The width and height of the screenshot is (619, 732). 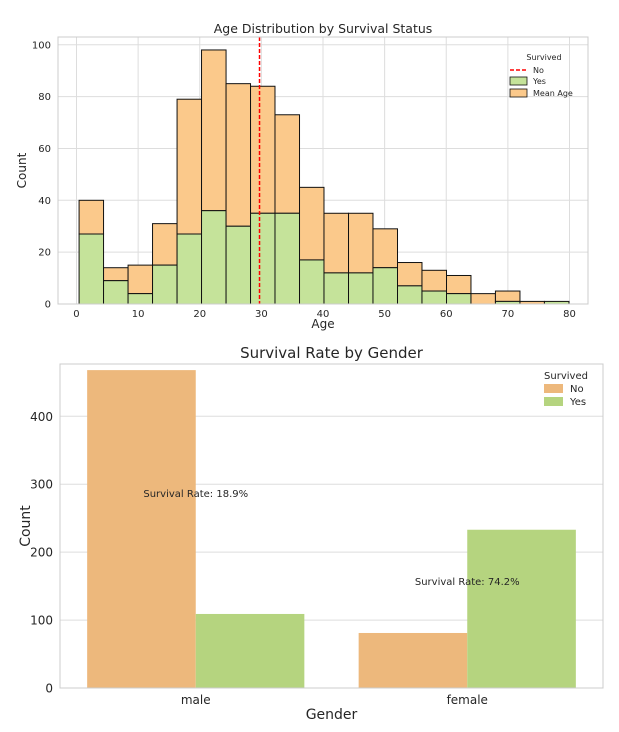 I want to click on y-tick-label: 200, so click(x=41, y=553).